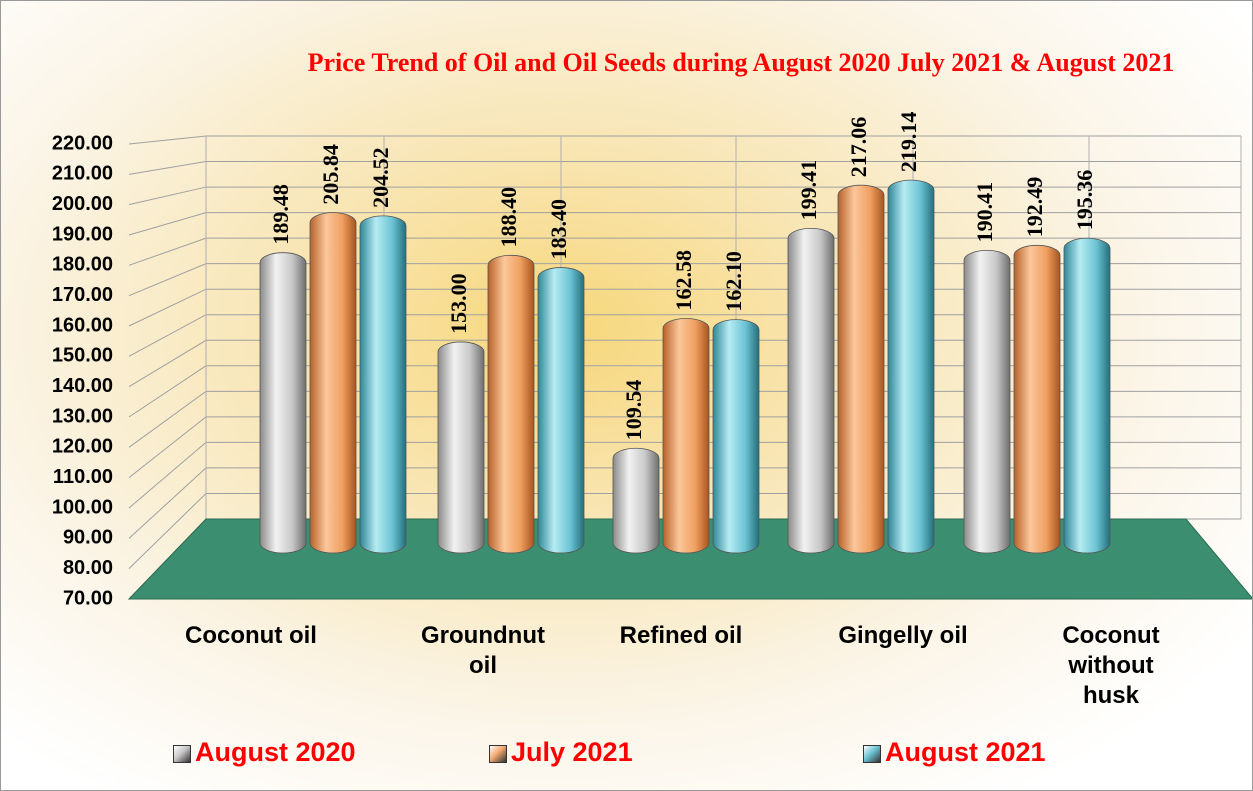  Describe the element at coordinates (908, 142) in the screenshot. I see `value-label: 219.14` at that location.